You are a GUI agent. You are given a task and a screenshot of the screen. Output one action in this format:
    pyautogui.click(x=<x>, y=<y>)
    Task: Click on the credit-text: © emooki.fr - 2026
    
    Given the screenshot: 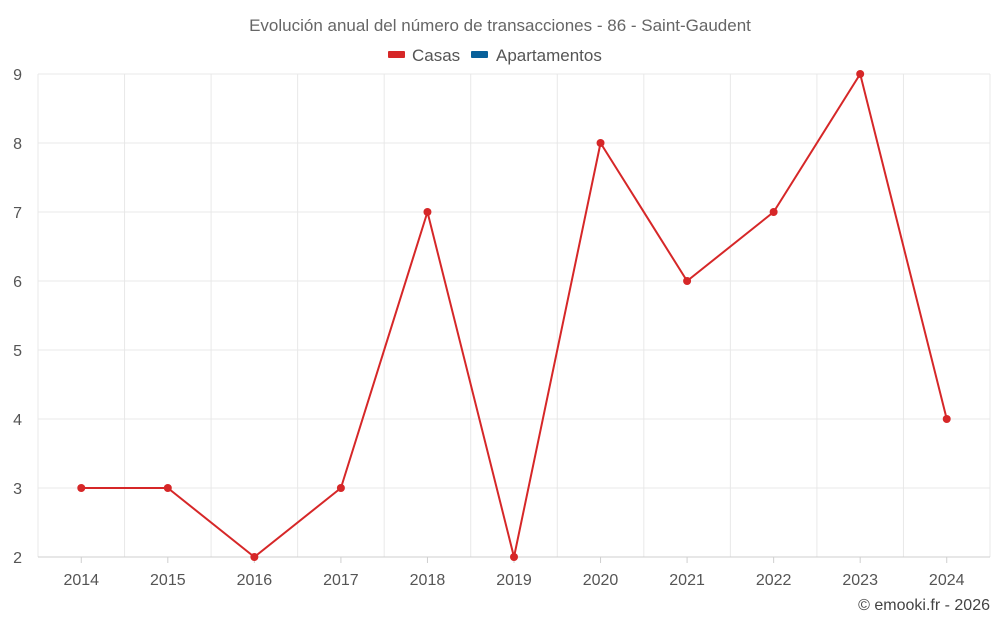 What is the action you would take?
    pyautogui.click(x=924, y=605)
    